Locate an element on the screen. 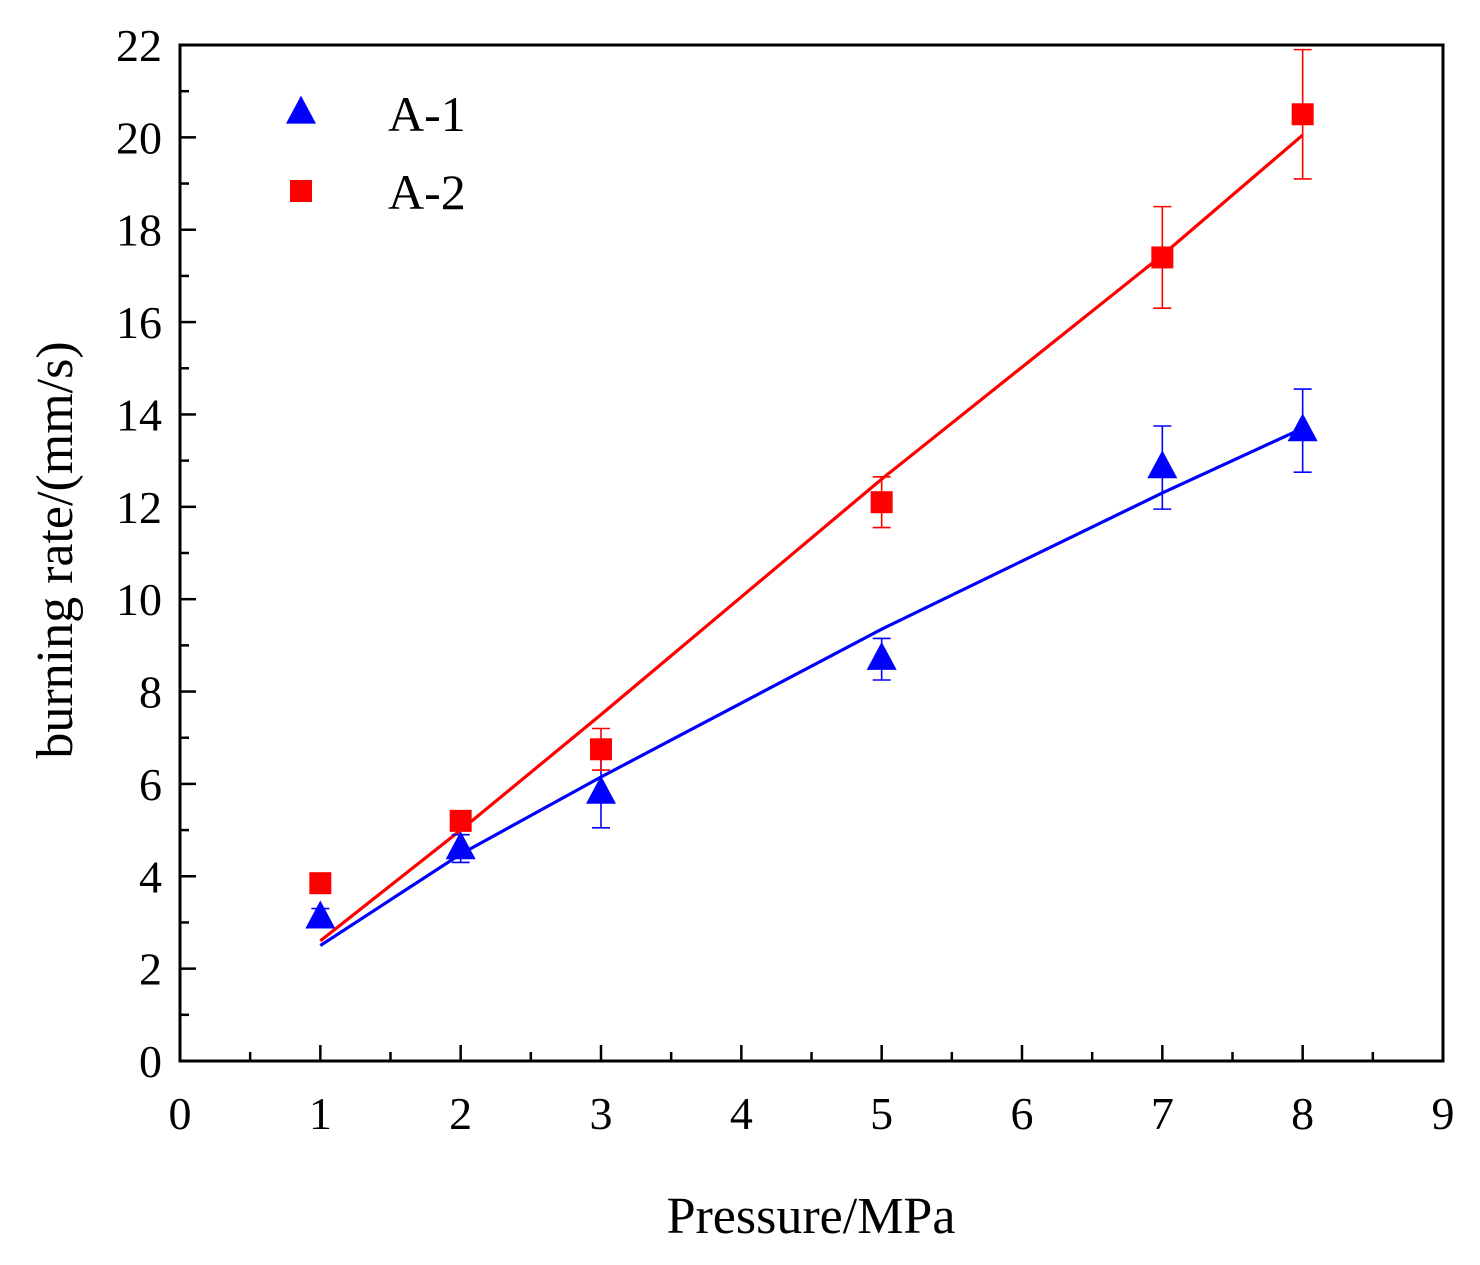 The height and width of the screenshot is (1265, 1480). y-tick-label: 20 is located at coordinates (139, 137).